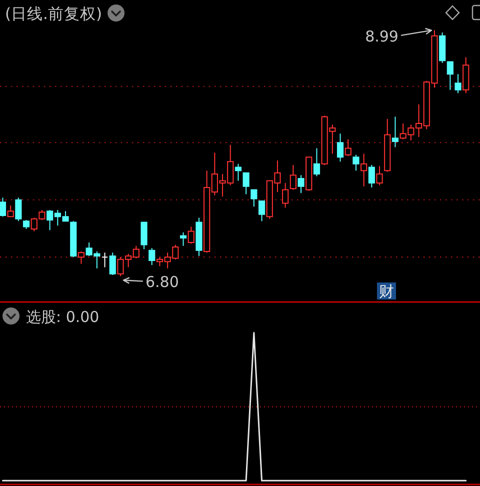 The width and height of the screenshot is (480, 486). What do you see at coordinates (63, 317) in the screenshot?
I see `title: 选股: 0.00` at bounding box center [63, 317].